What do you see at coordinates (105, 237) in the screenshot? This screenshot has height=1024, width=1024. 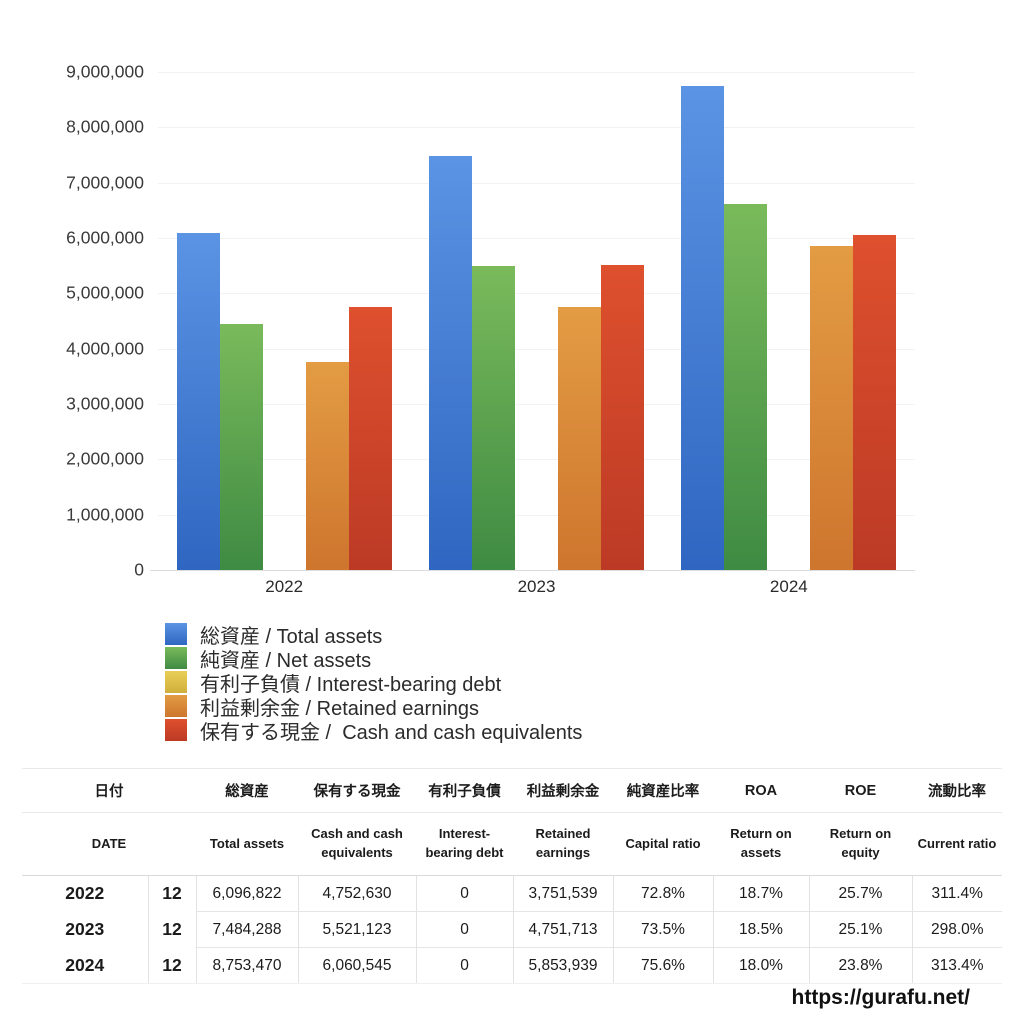 I see `y-tick-label: 6,000,000` at bounding box center [105, 237].